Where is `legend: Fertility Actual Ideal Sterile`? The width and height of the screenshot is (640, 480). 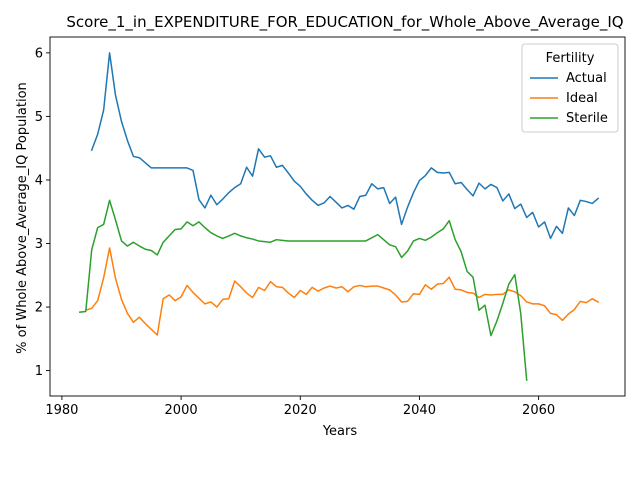 legend: Fertility Actual Ideal Sterile is located at coordinates (570, 88).